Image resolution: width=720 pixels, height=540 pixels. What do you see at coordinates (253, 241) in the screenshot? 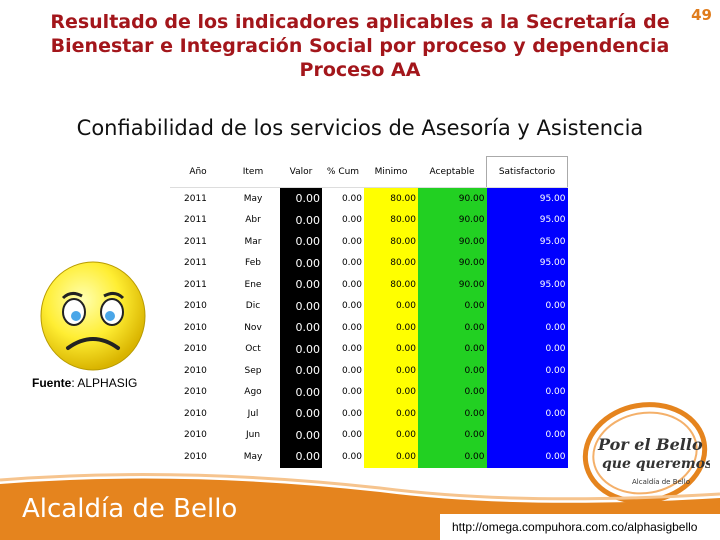
I see `cell-item: Mar` at bounding box center [253, 241].